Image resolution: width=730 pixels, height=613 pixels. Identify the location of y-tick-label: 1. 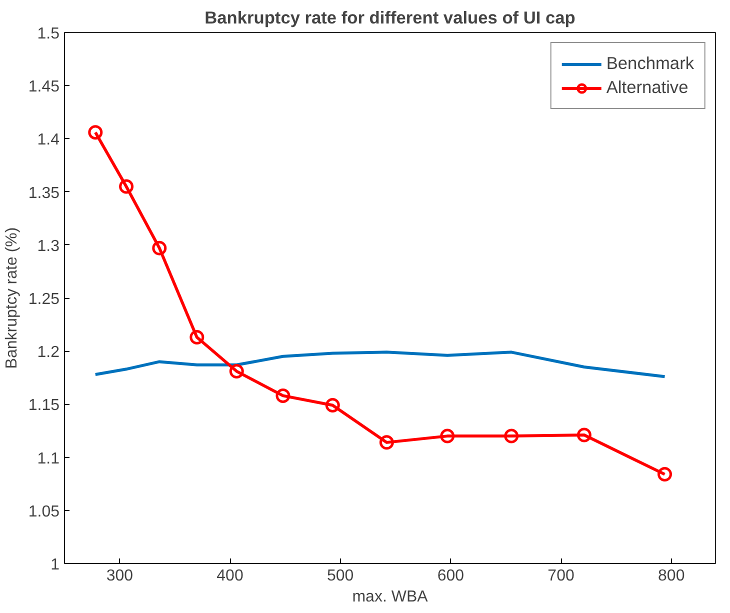
(55, 565).